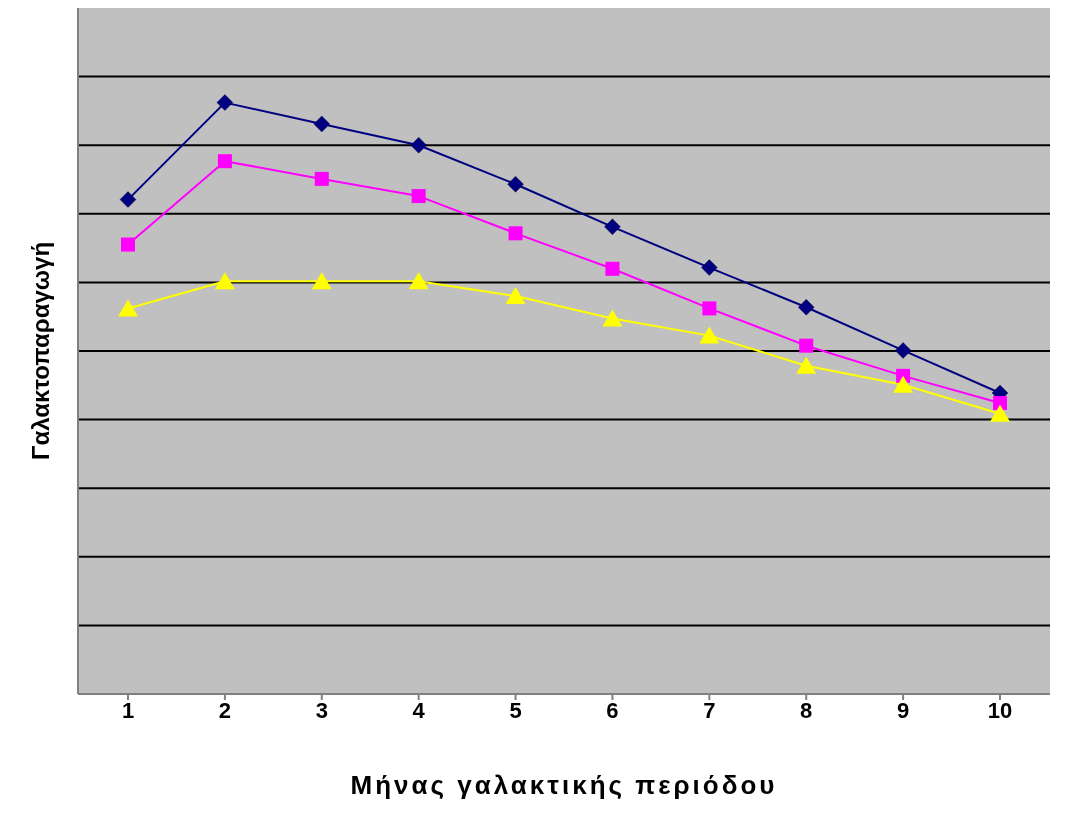 The width and height of the screenshot is (1082, 822). I want to click on y-axis-title: Γαλακτοπαραγωγή, so click(40, 351).